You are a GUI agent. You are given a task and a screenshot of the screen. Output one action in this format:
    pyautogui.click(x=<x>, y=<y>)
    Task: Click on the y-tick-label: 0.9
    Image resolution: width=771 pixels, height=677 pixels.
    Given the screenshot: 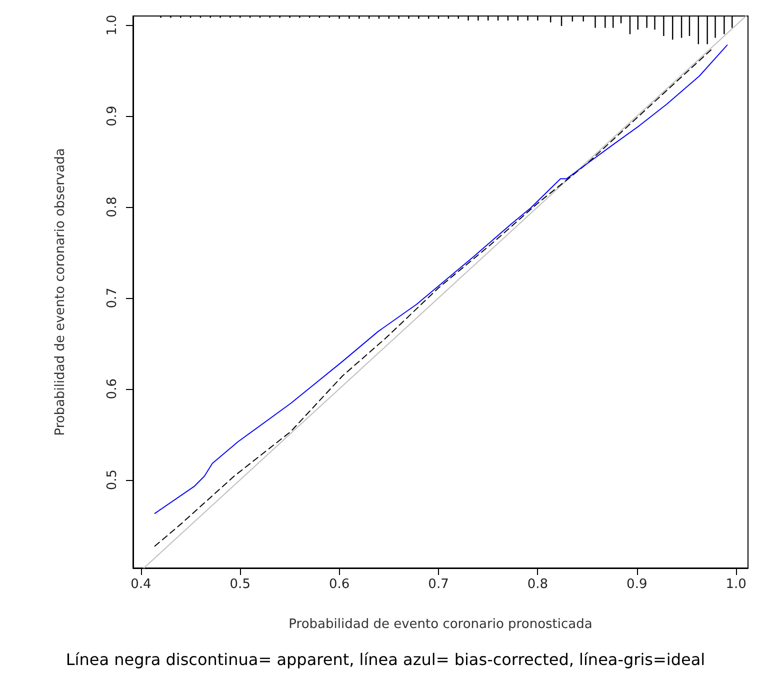 What is the action you would take?
    pyautogui.click(x=112, y=116)
    